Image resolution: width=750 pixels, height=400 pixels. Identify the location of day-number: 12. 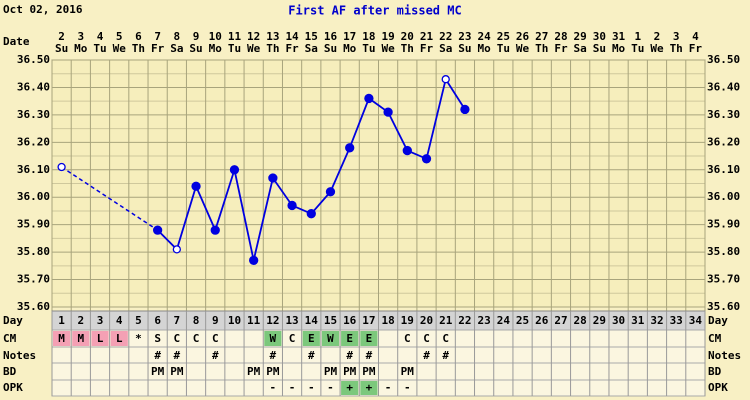
(272, 320).